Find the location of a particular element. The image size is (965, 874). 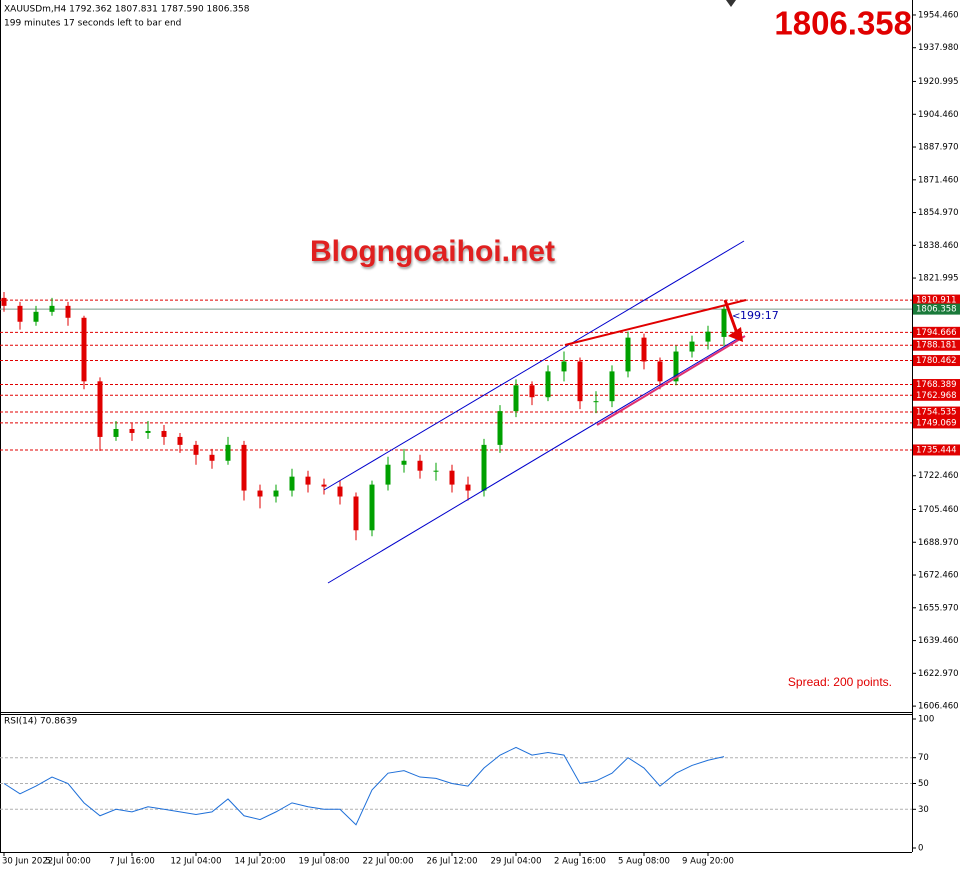

level-label: 1780.462 is located at coordinates (936, 361).